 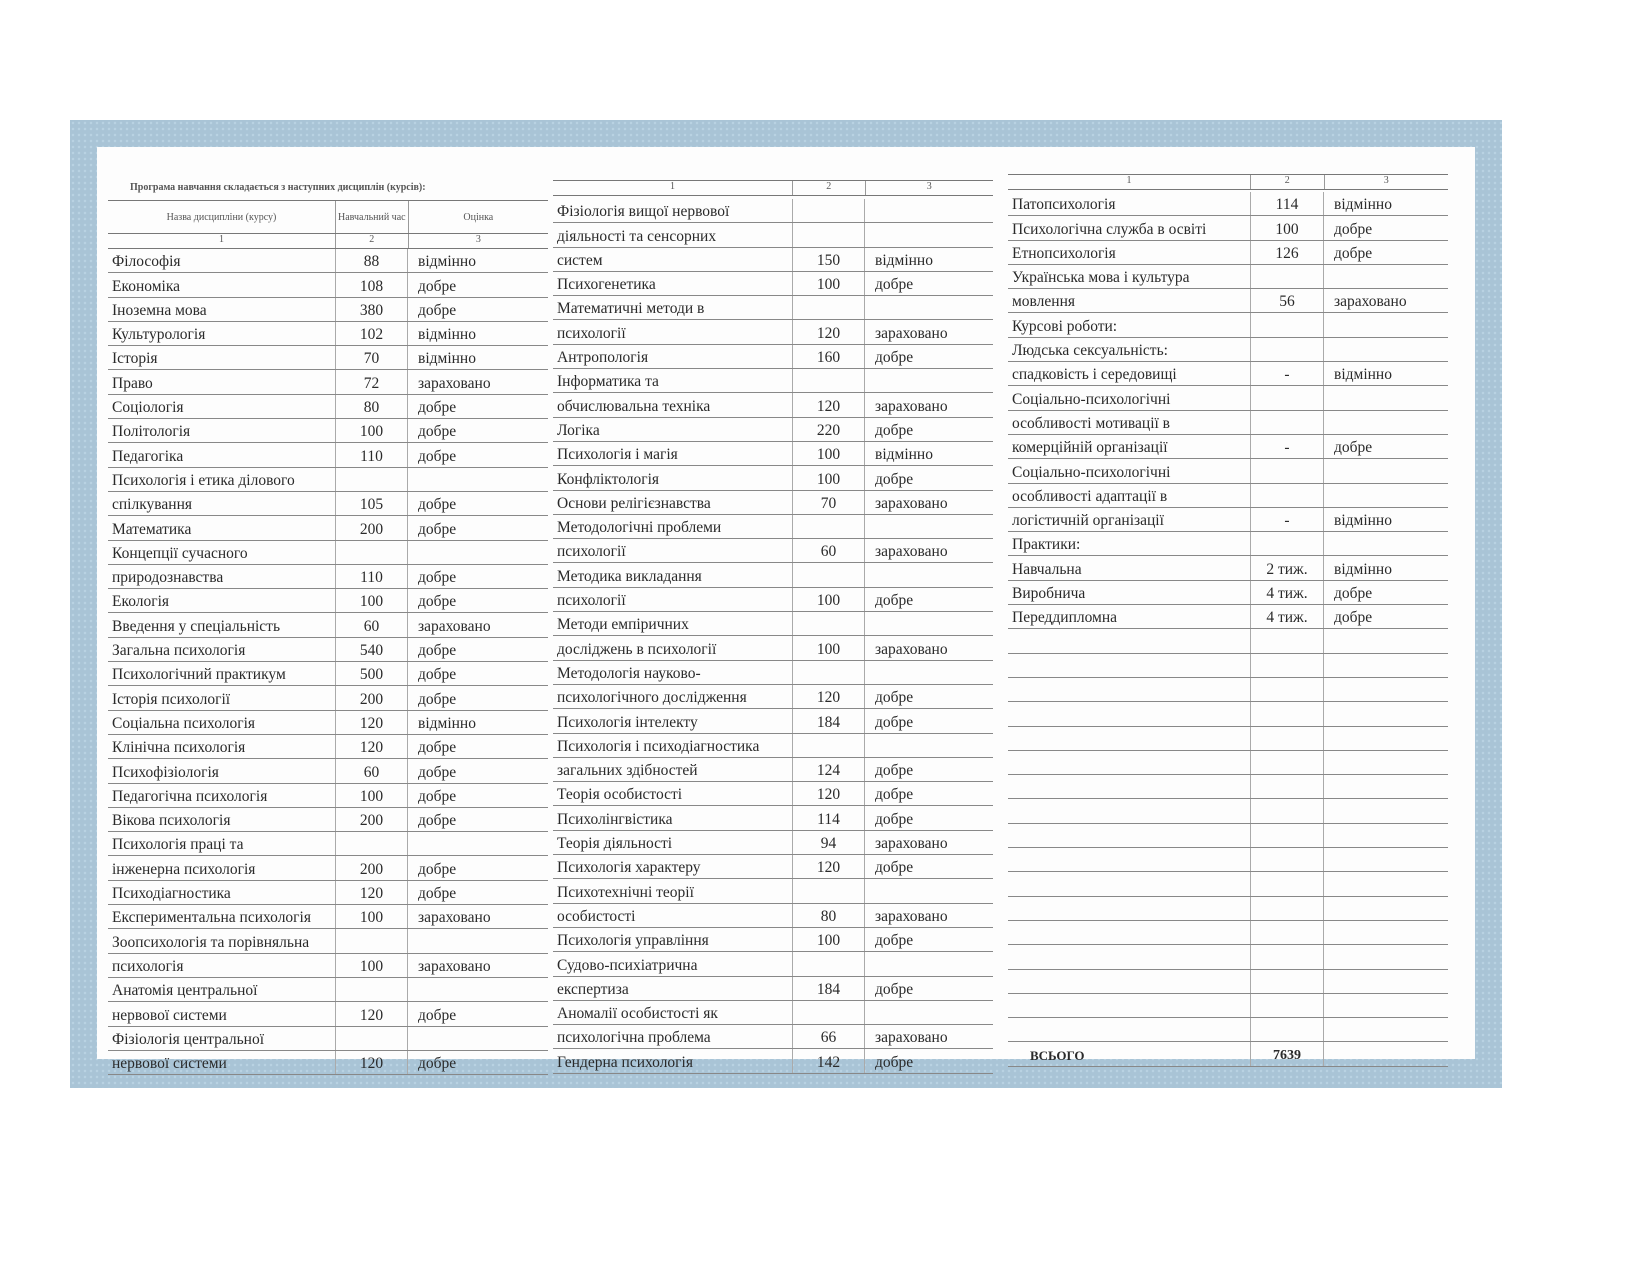 What do you see at coordinates (673, 842) in the screenshot?
I see `course-name: Теорія діяльності` at bounding box center [673, 842].